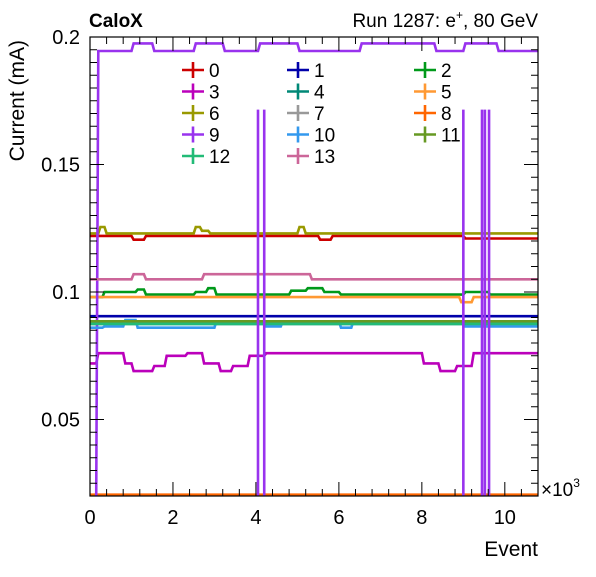 This screenshot has height=577, width=596. Describe the element at coordinates (451, 136) in the screenshot. I see `legend-label: 11` at that location.